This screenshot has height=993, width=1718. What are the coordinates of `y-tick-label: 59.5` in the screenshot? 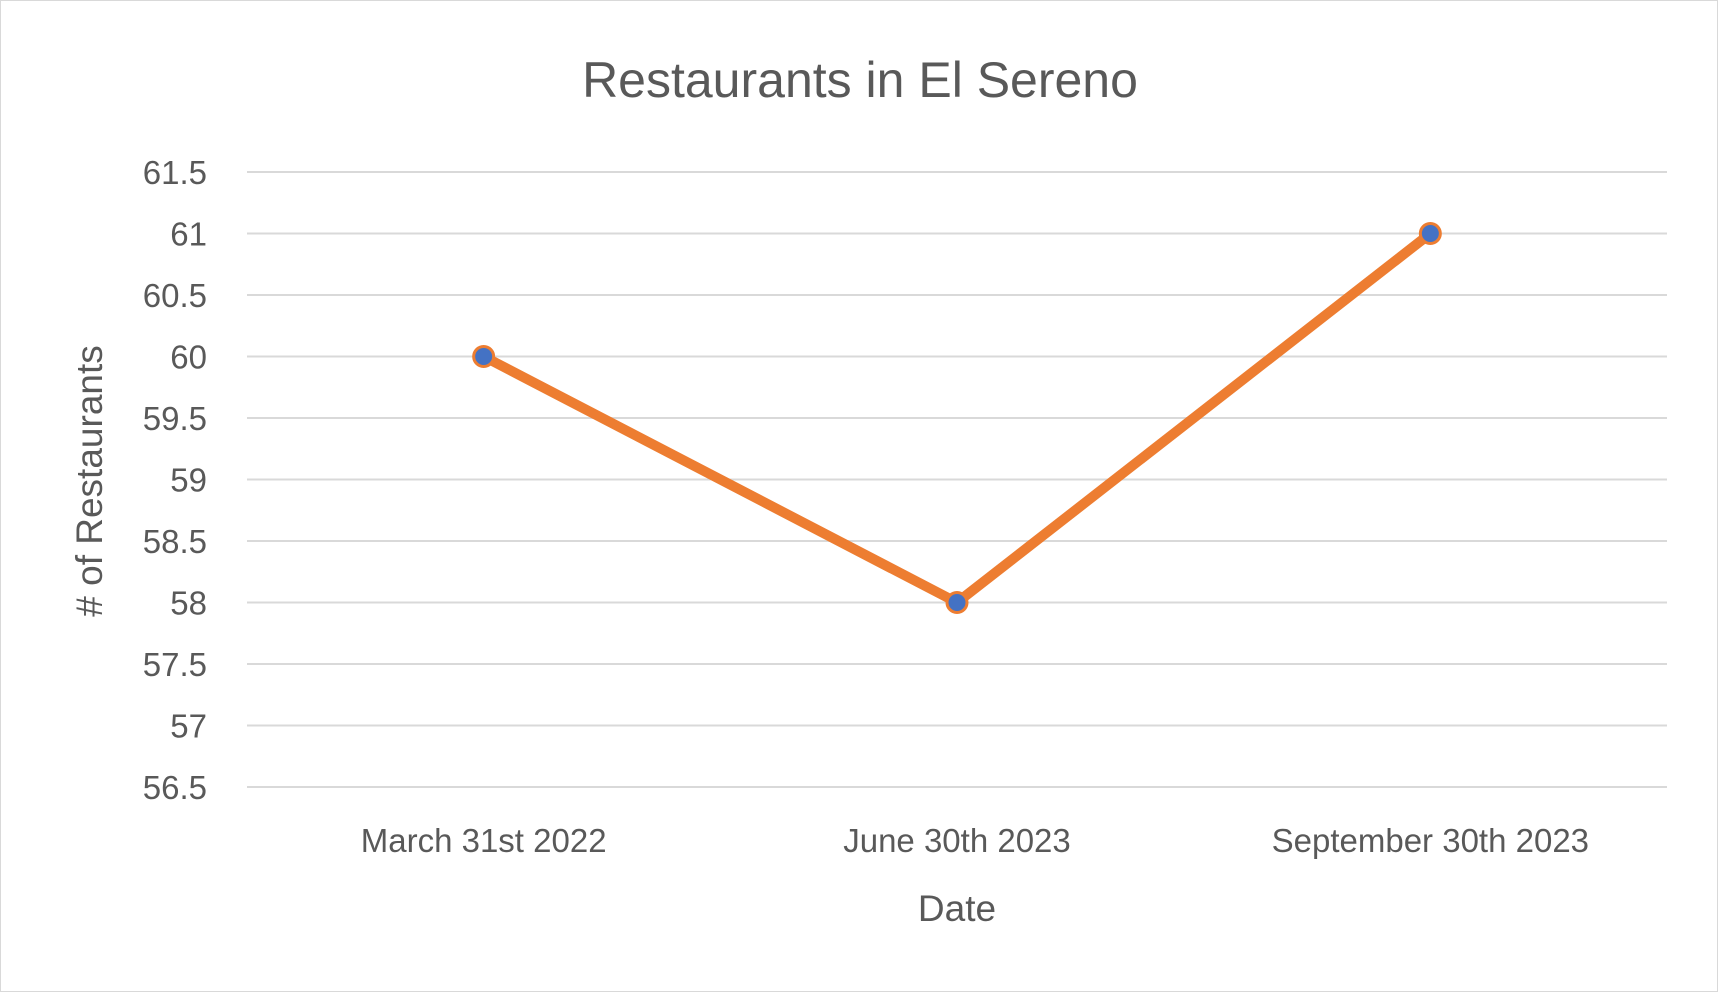 It's located at (175, 418).